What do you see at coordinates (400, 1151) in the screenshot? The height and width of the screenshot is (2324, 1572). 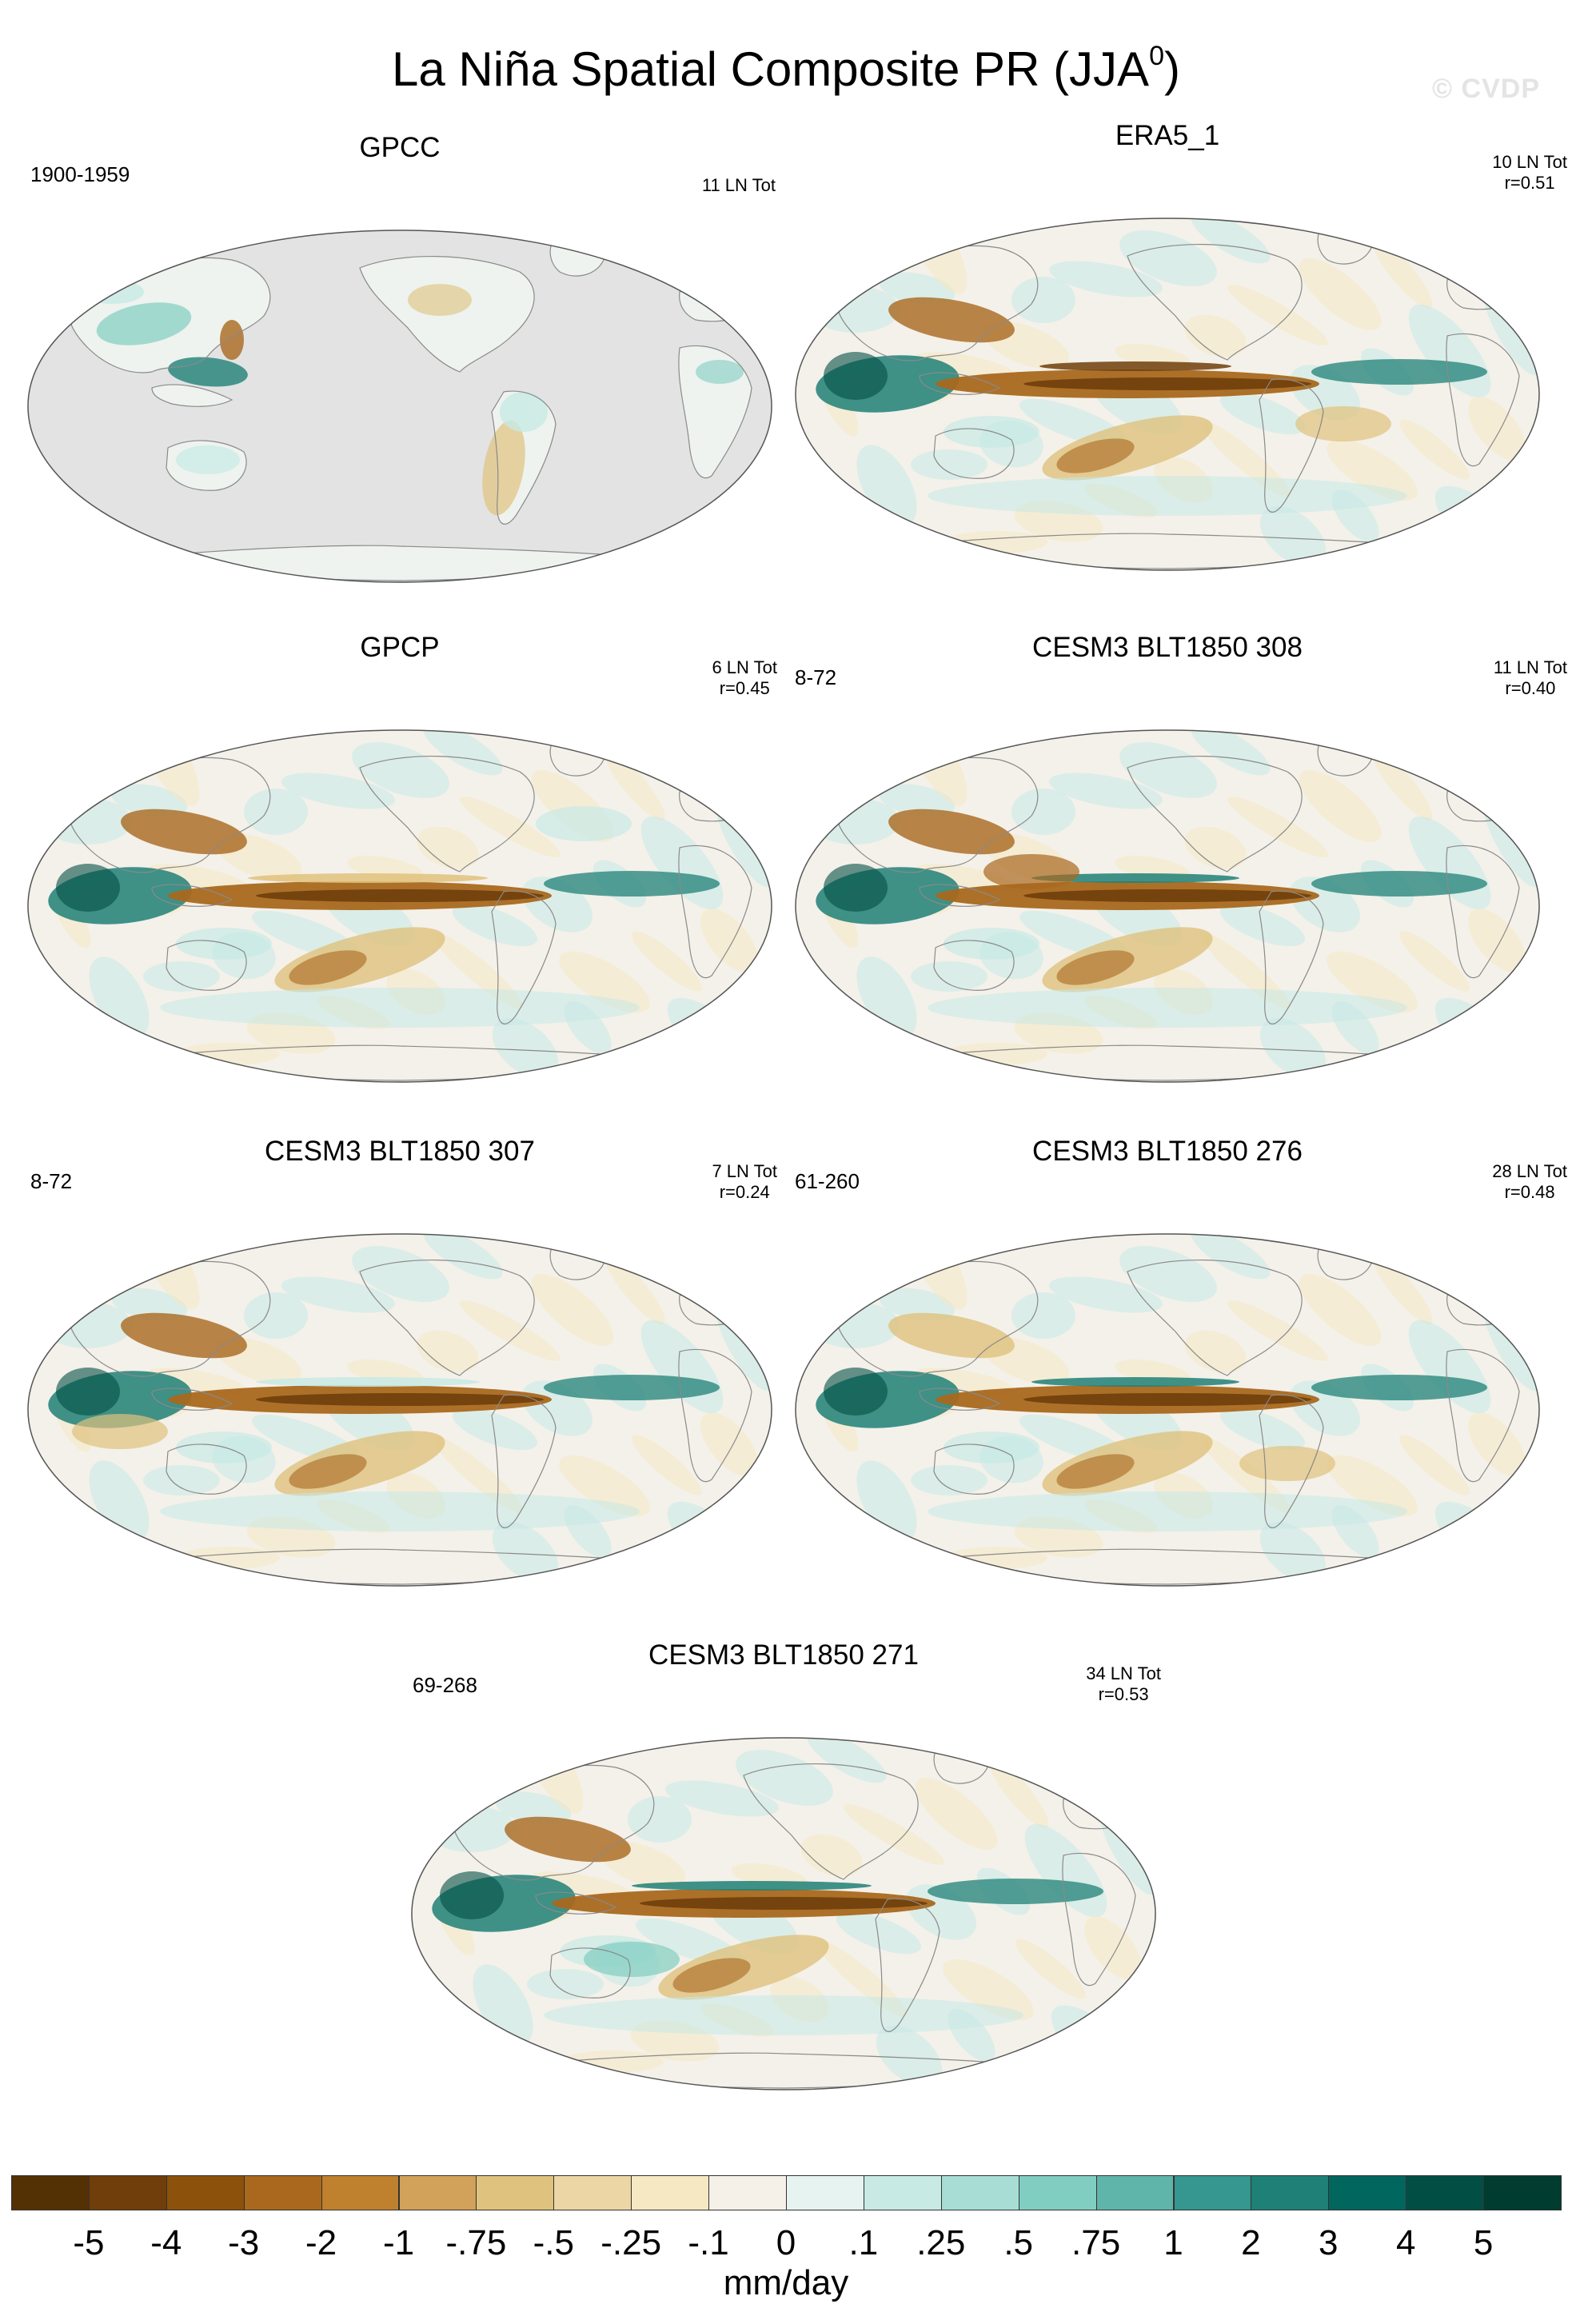 I see `panel-title: CESM3 BLT1850 307` at bounding box center [400, 1151].